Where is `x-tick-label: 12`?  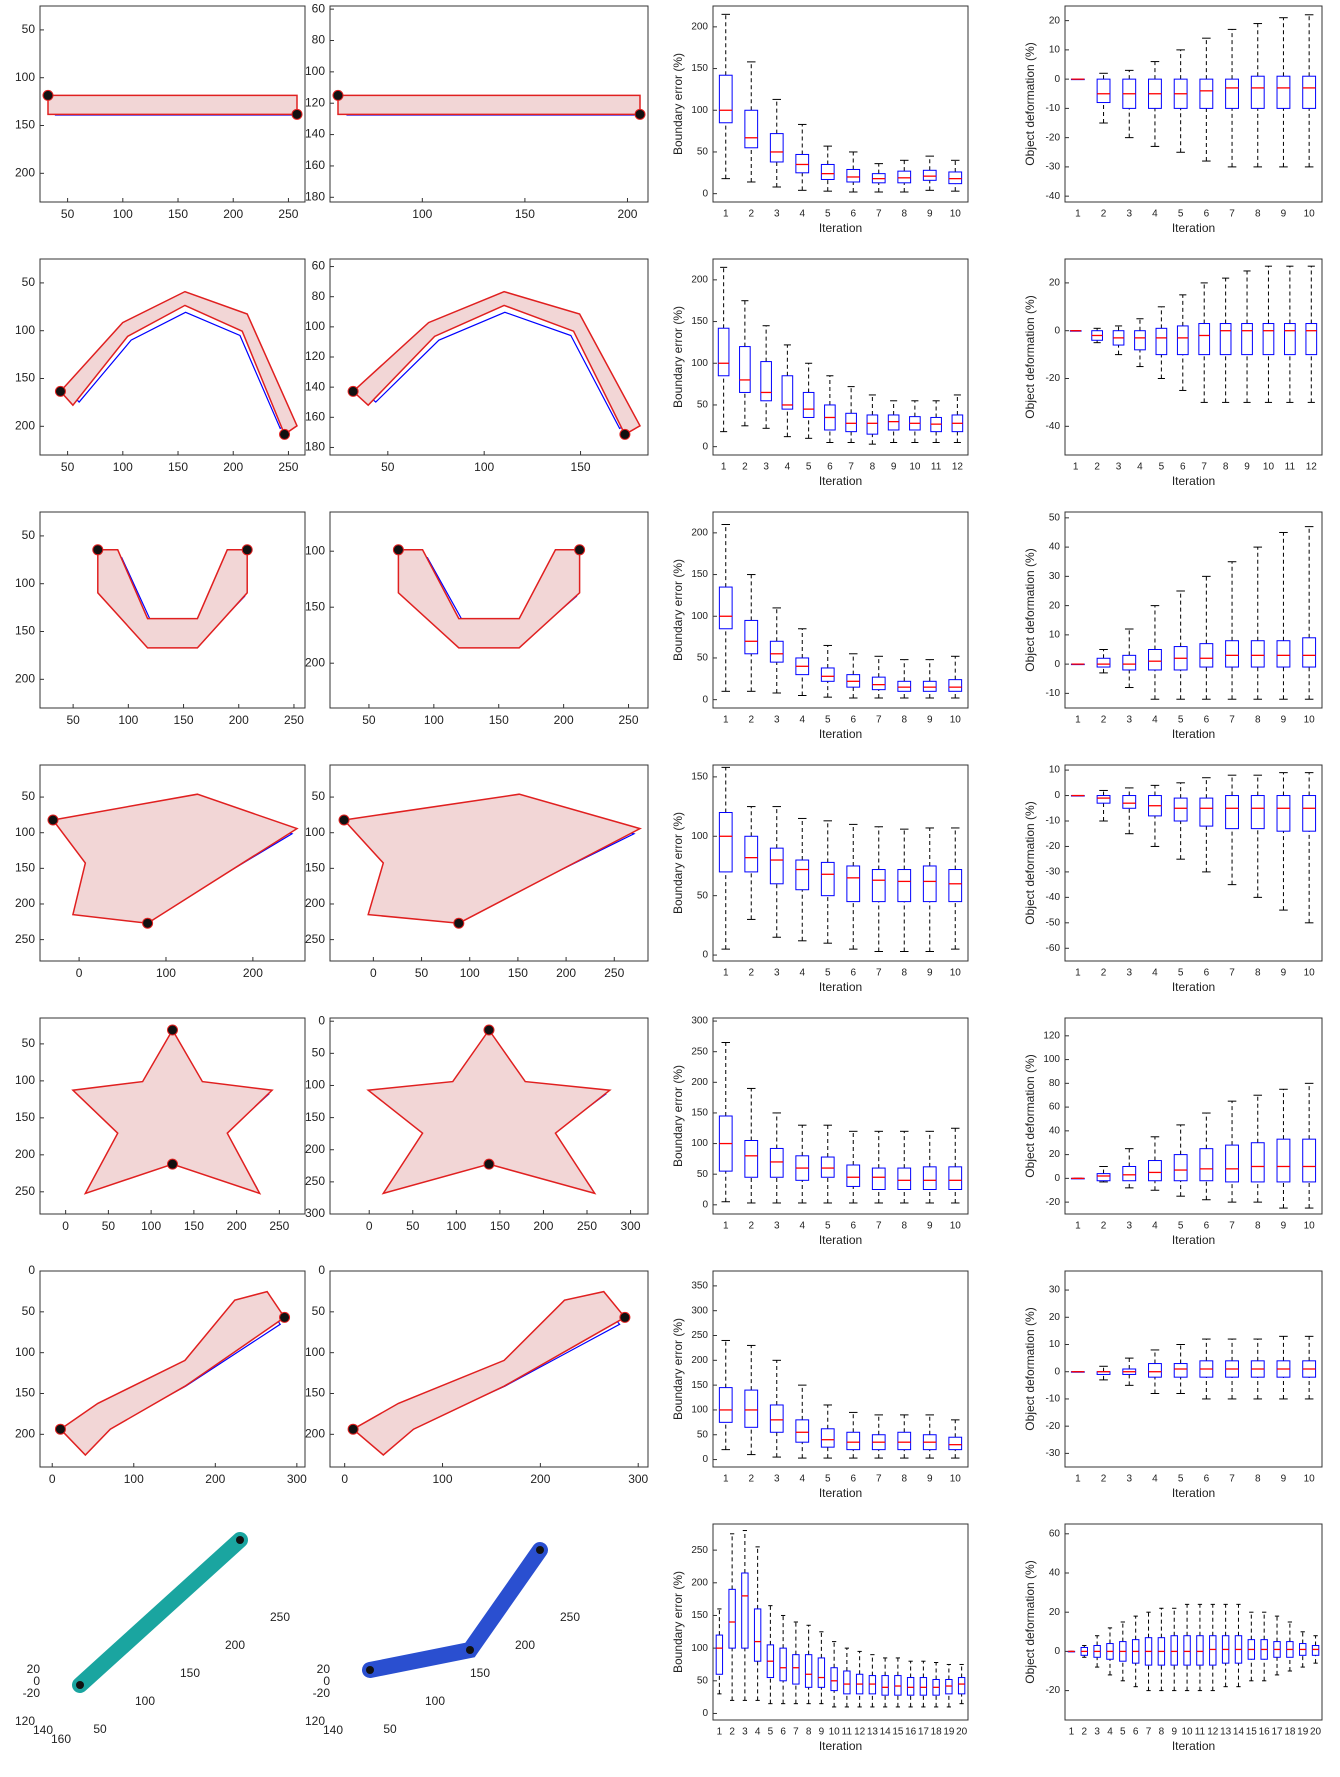 x-tick-label: 12 is located at coordinates (958, 467).